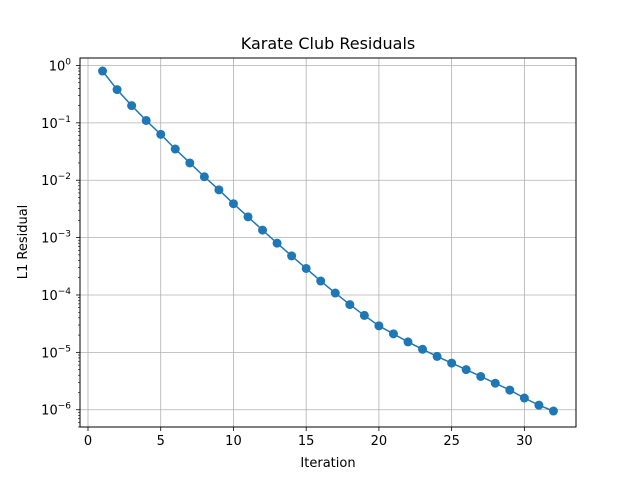  What do you see at coordinates (56, 295) in the screenshot?
I see `y-tick-label: 10⁻⁴` at bounding box center [56, 295].